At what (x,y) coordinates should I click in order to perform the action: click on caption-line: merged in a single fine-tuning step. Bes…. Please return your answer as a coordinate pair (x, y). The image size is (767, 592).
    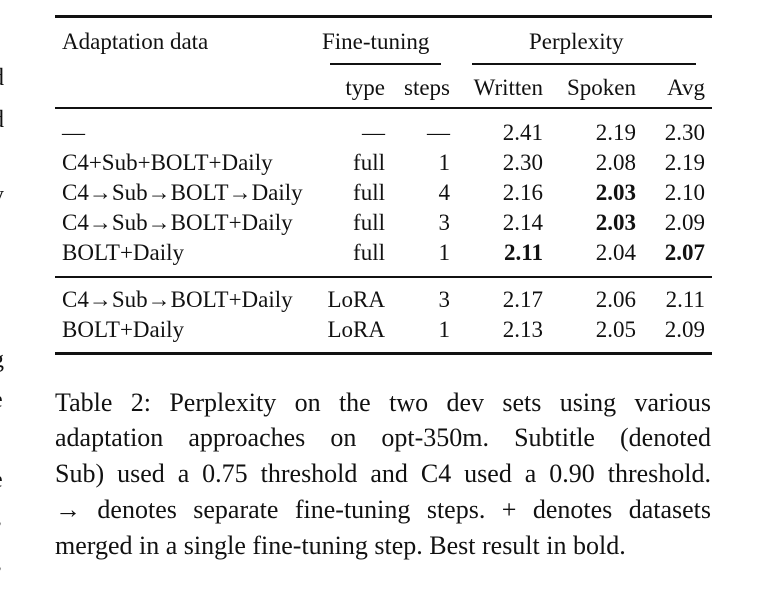
    Looking at the image, I should click on (340, 545).